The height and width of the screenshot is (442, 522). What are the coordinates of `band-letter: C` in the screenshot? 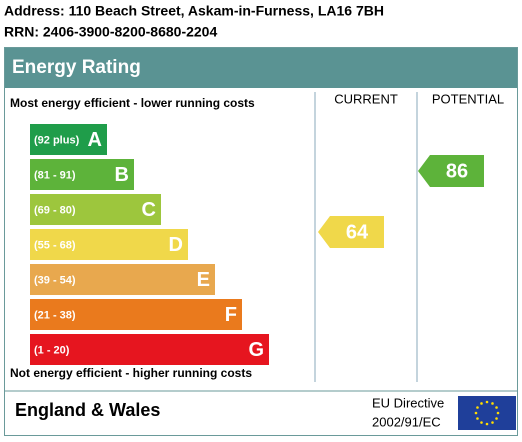 It's located at (149, 210).